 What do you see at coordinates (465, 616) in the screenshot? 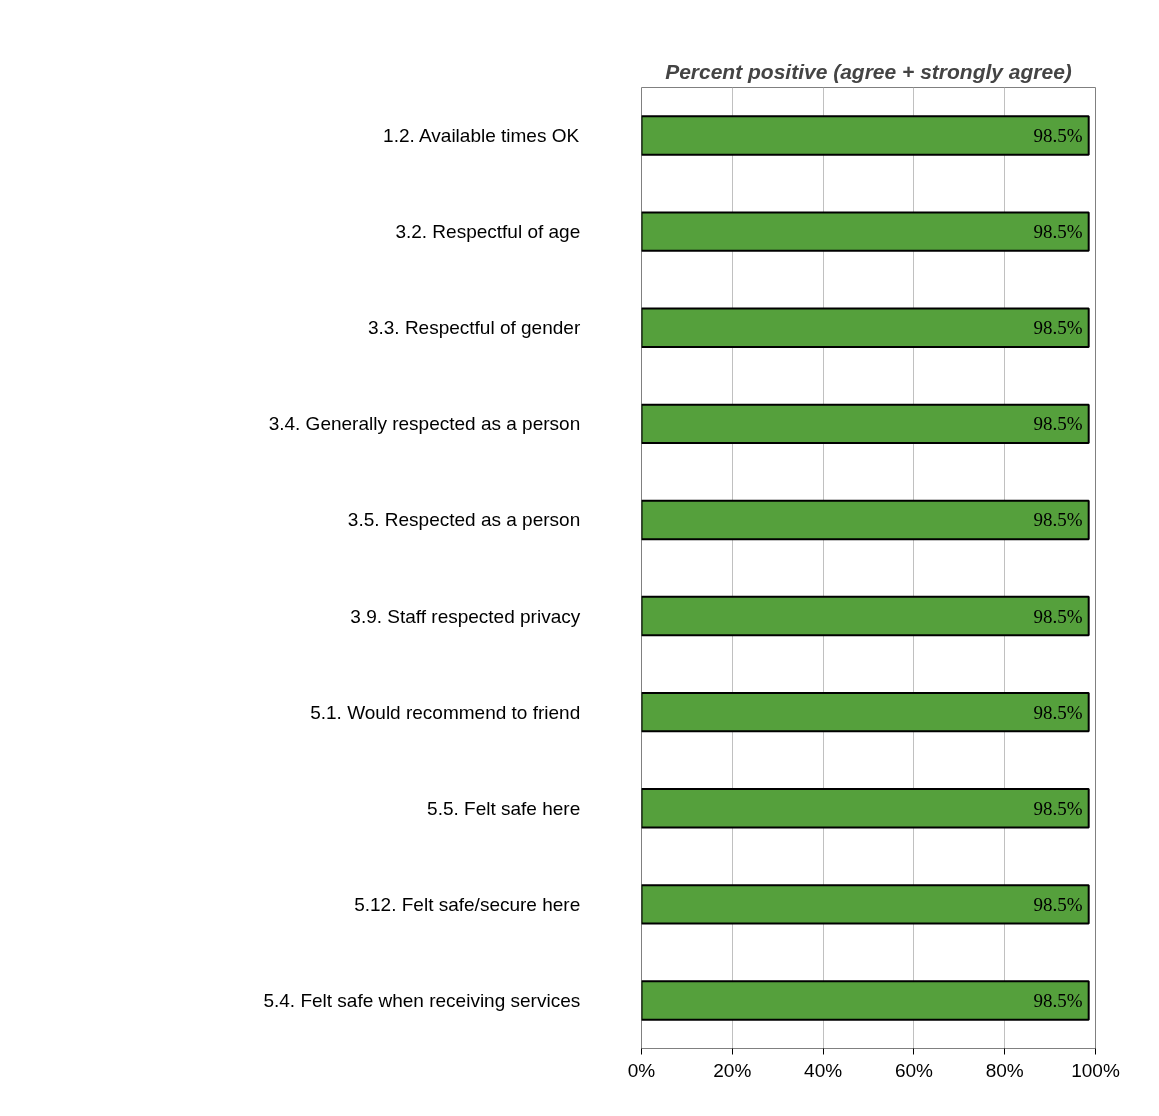
I see `y-tick-label: 3.9. Staff respected privacy` at bounding box center [465, 616].